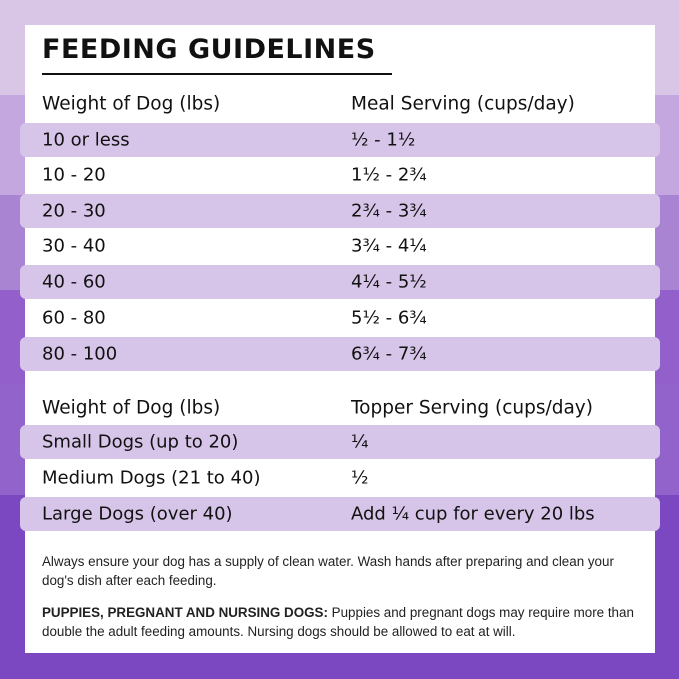 This screenshot has width=679, height=679. What do you see at coordinates (389, 175) in the screenshot?
I see `serving-cell: 1½ - 2¾` at bounding box center [389, 175].